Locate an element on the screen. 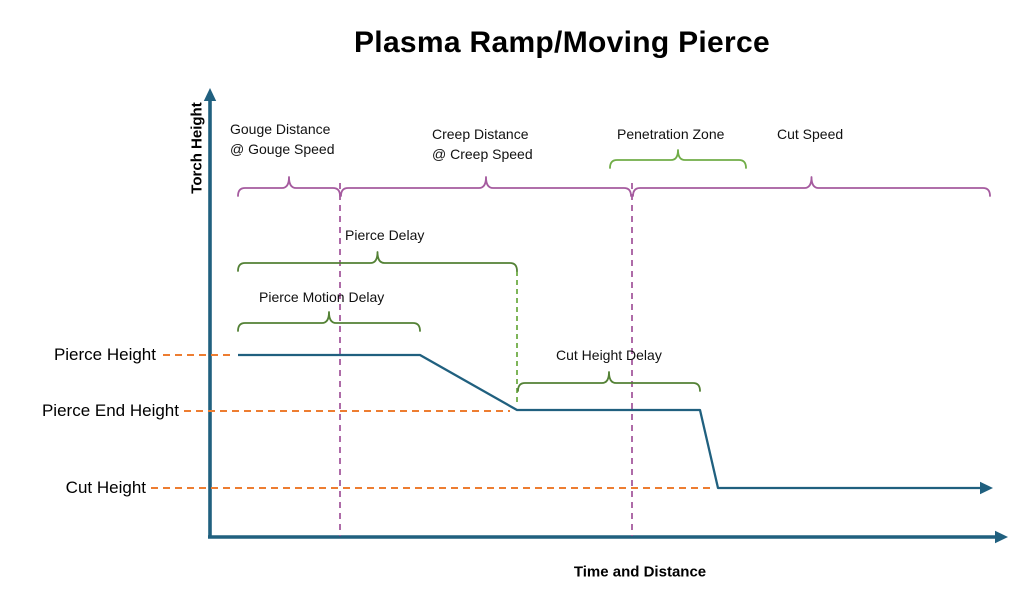 The height and width of the screenshot is (596, 1032). annotation-pierce-motion-delay: Pierce Motion Delay is located at coordinates (322, 297).